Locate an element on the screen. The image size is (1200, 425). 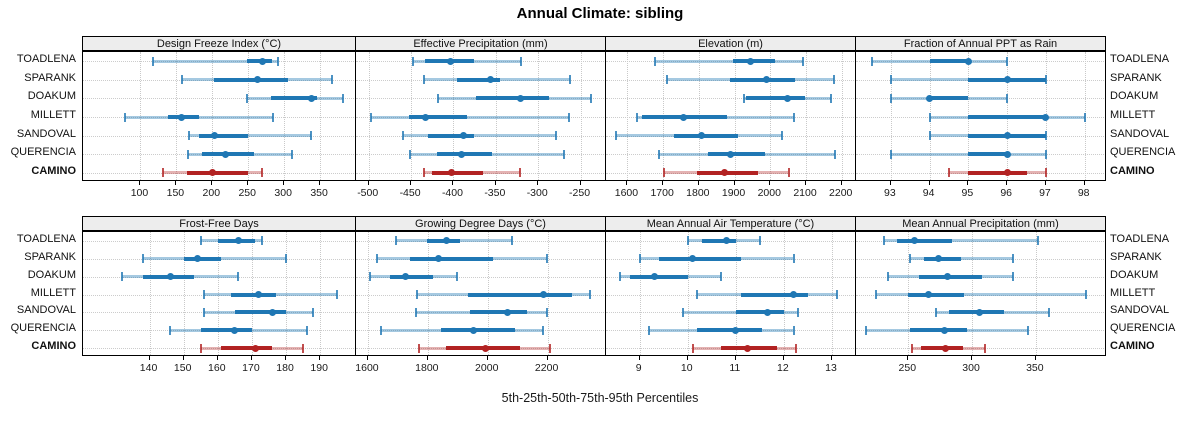
row-label-left-doakum: DOAKUM is located at coordinates (51, 96).